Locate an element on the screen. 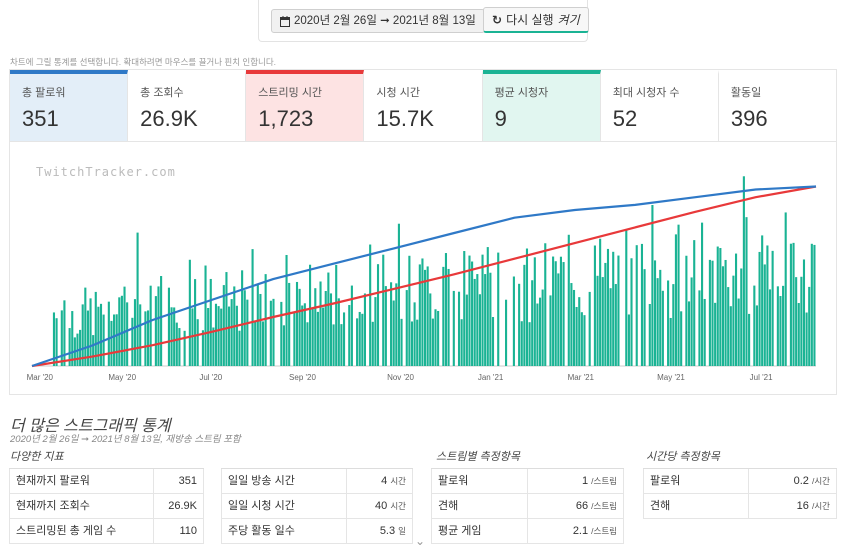  stat-value: 52 is located at coordinates (625, 118).